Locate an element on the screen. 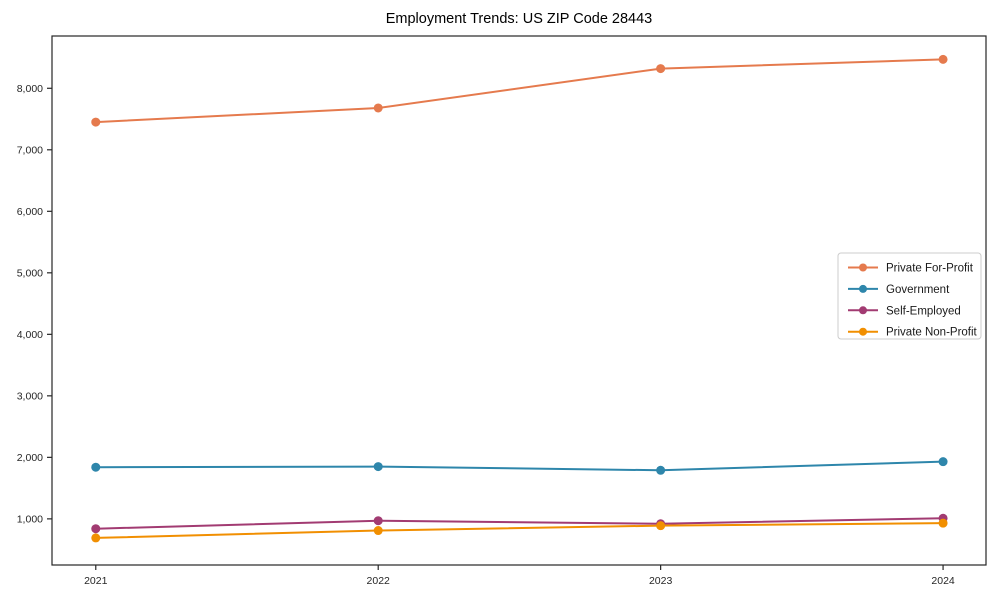 This screenshot has height=600, width=1000. legend-frame is located at coordinates (909, 296).